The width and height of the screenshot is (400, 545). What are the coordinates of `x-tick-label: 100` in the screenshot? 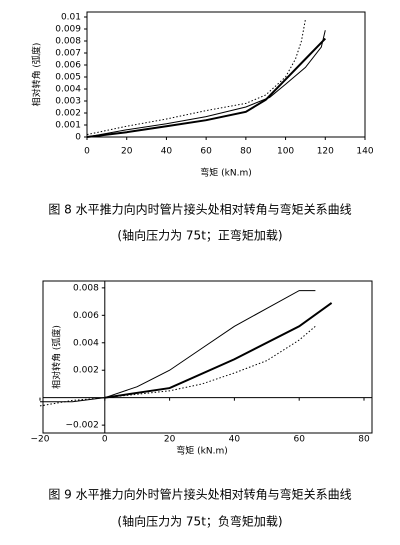 It's located at (285, 152).